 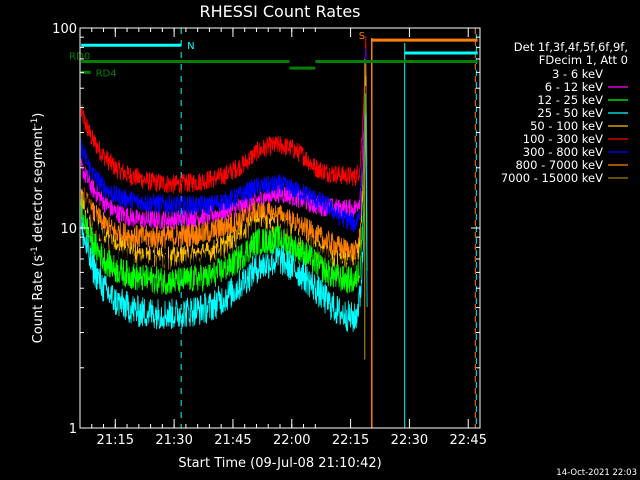 I want to click on x-axis-label: Start Time (09-Jul-08 21:10:42), so click(x=279, y=463).